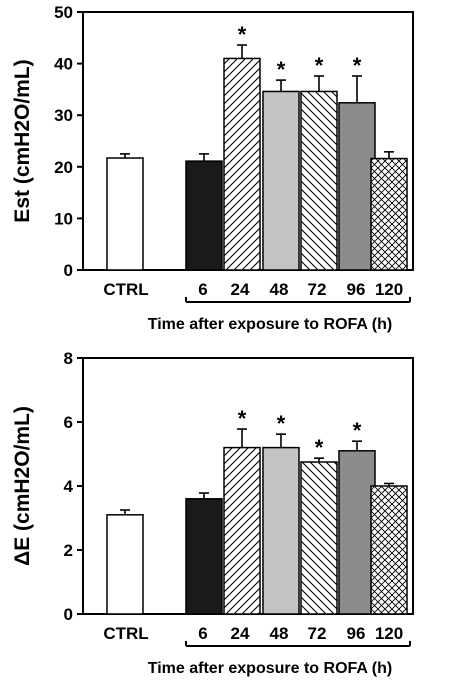  I want to click on y-tick-label: 10, so click(63, 218).